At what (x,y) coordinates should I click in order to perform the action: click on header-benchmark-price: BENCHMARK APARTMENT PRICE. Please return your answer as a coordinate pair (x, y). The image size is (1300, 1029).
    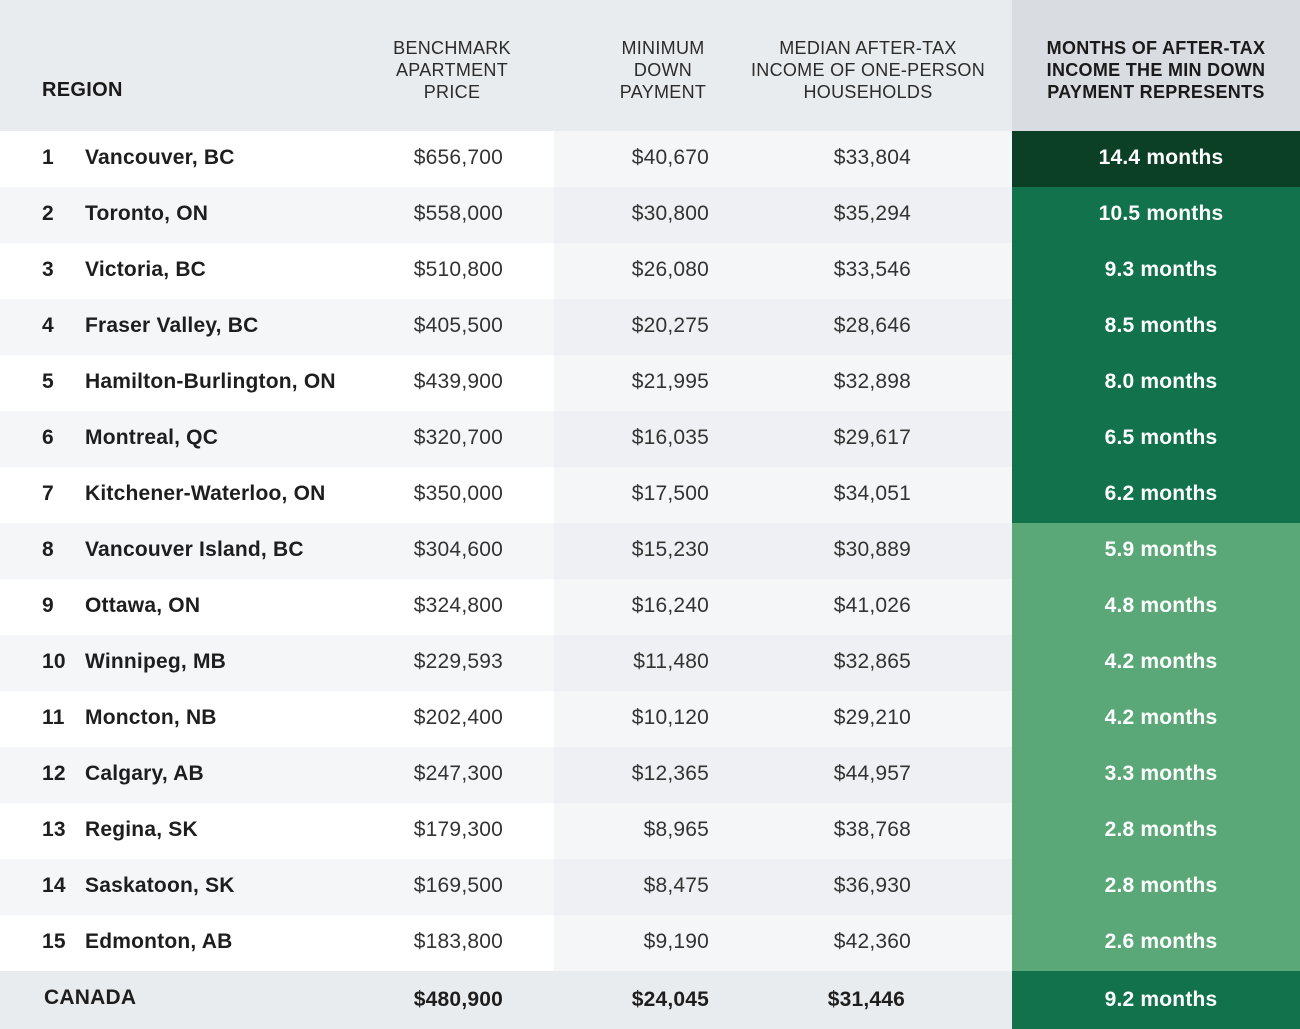
    Looking at the image, I should click on (452, 70).